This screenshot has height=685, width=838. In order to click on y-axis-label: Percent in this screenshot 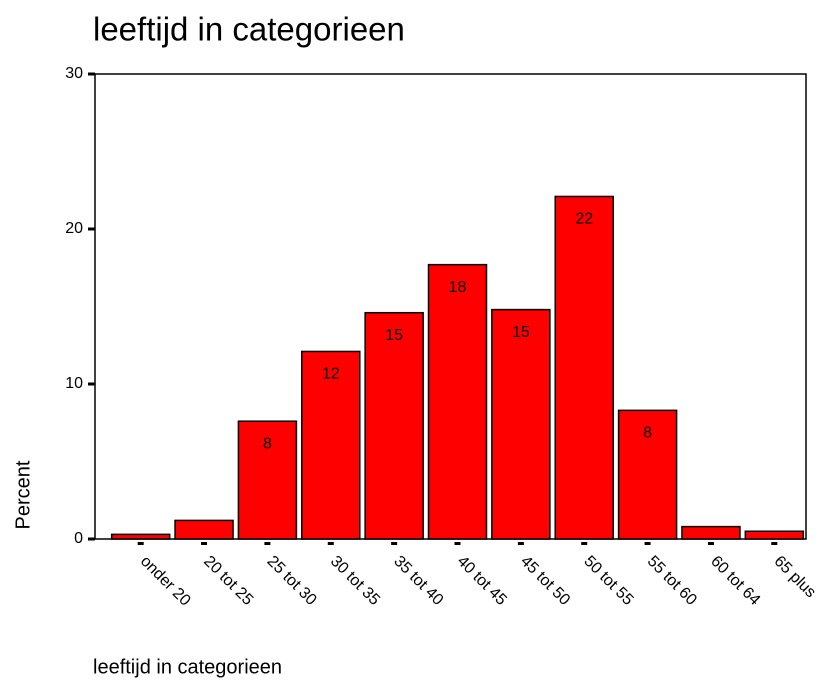, I will do `click(23, 494)`.